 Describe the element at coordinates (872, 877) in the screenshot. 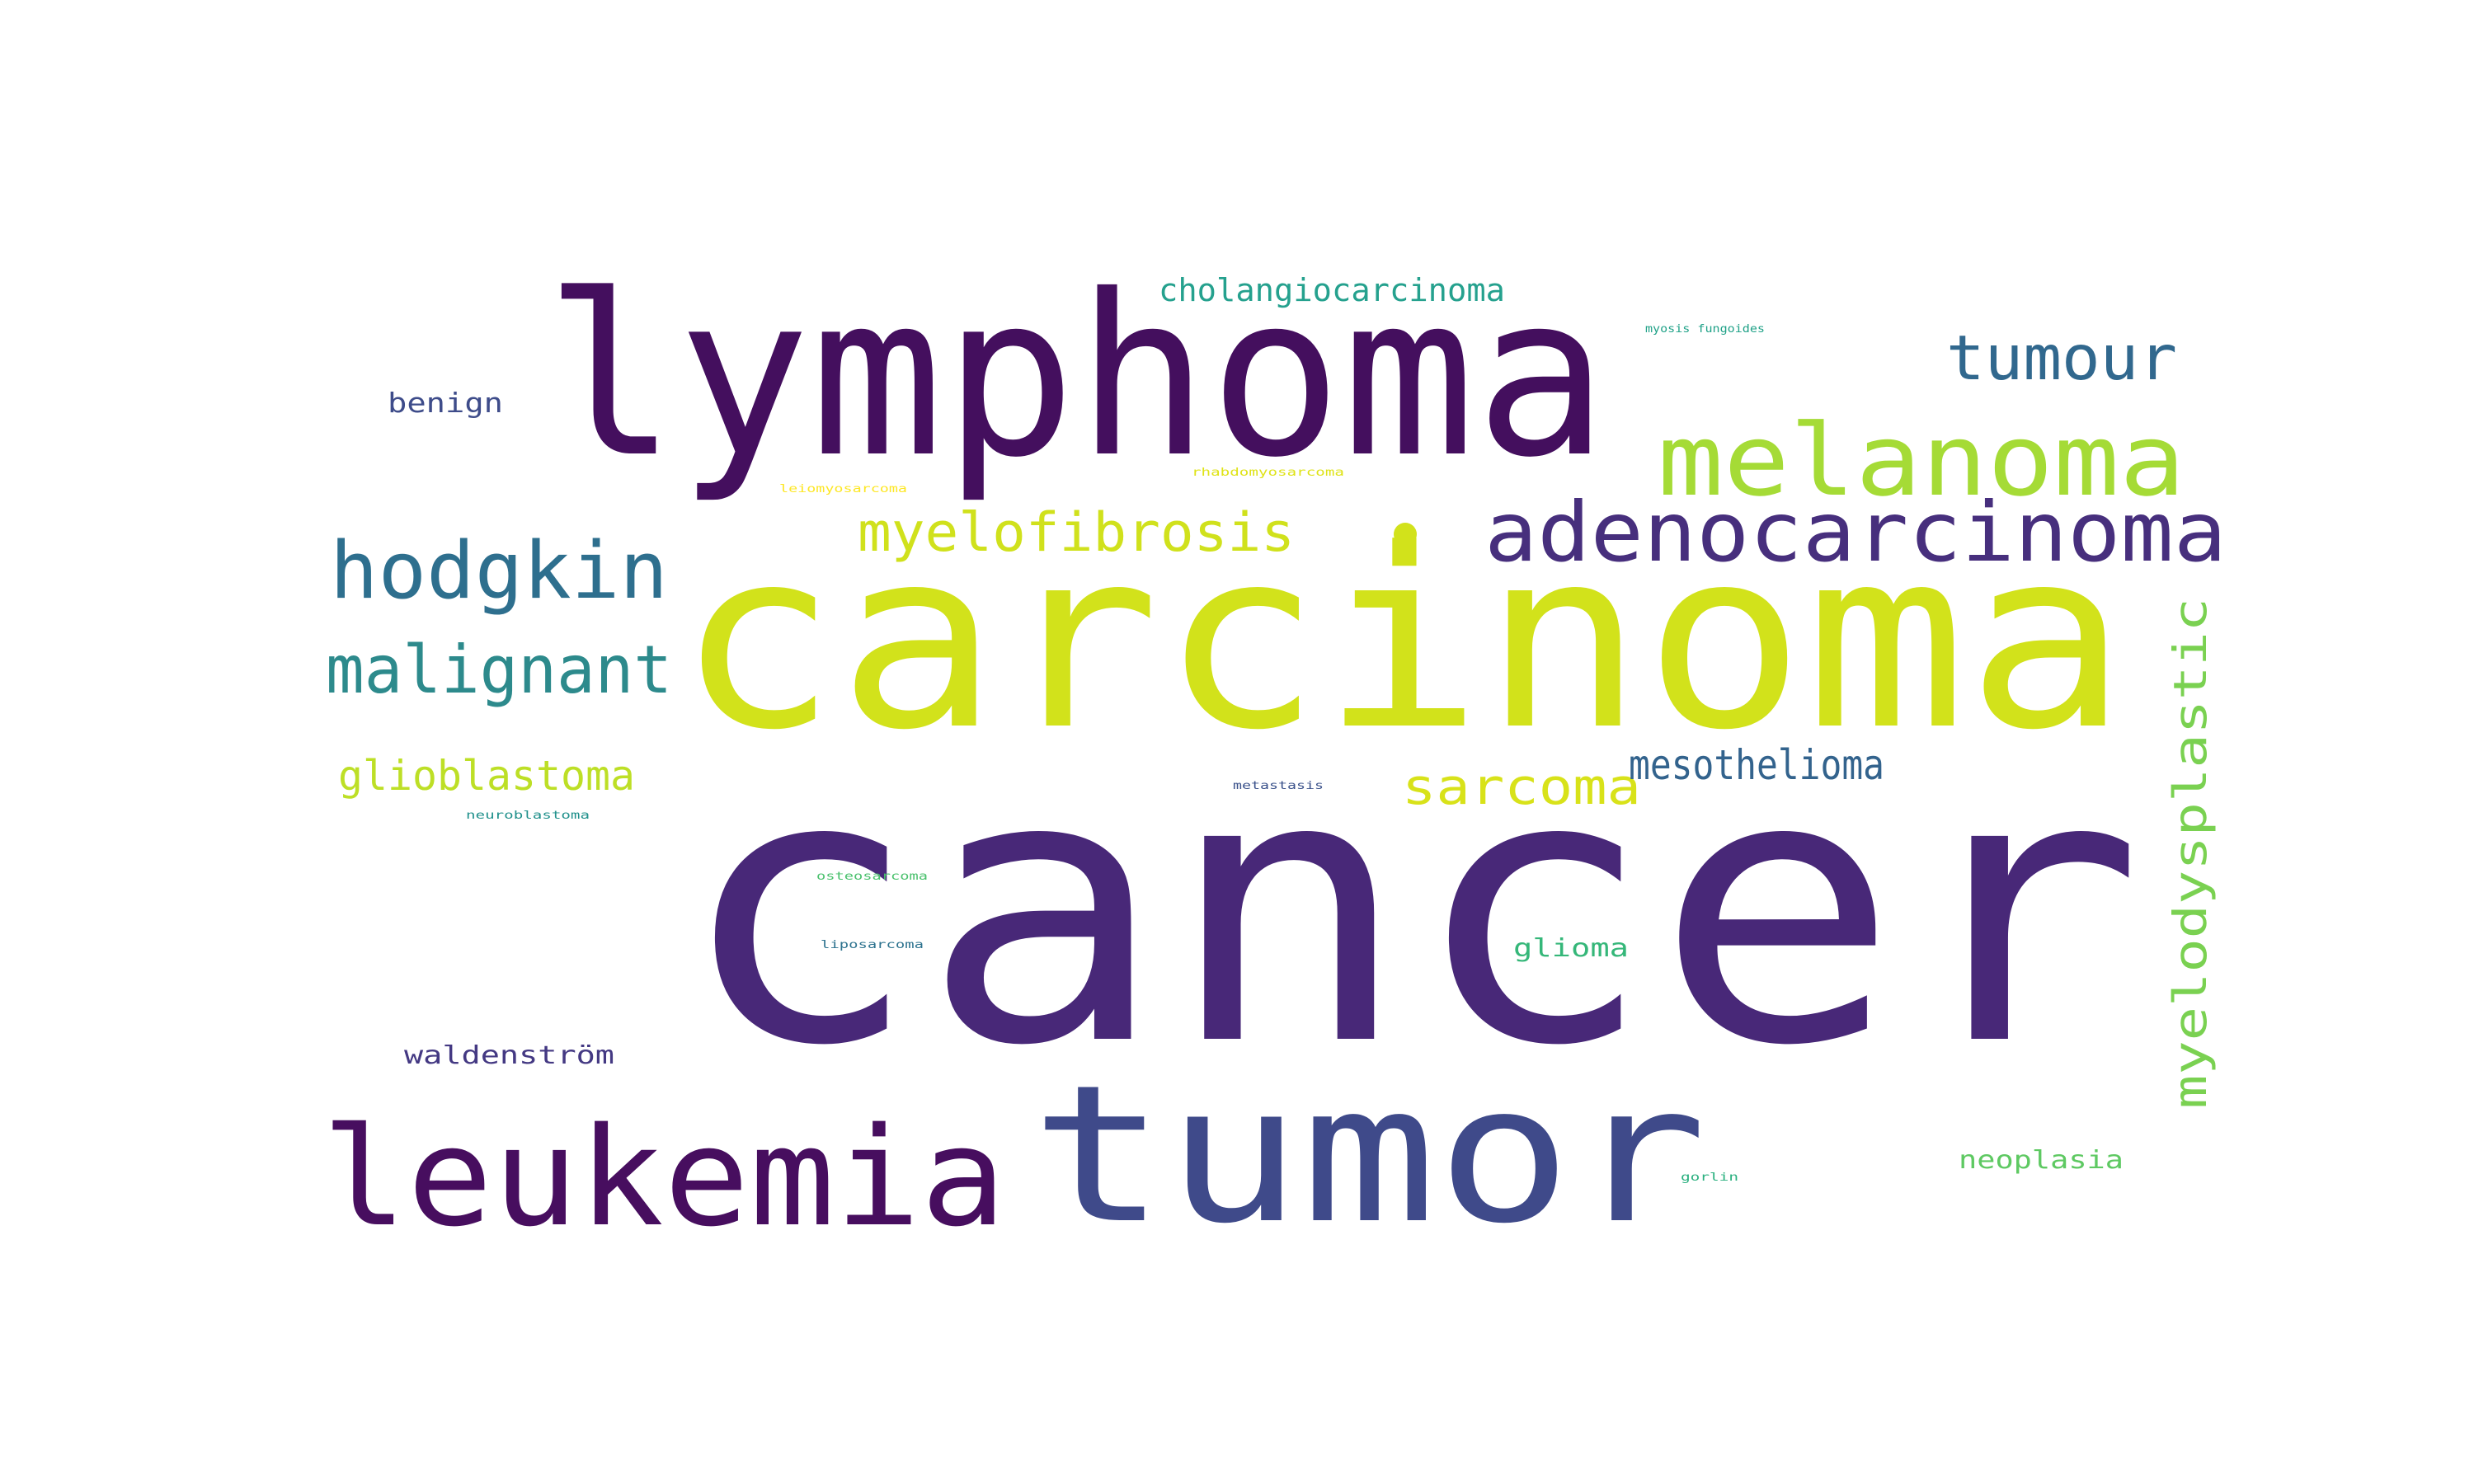

I see `word-osteosarcoma: osteosarcoma` at that location.